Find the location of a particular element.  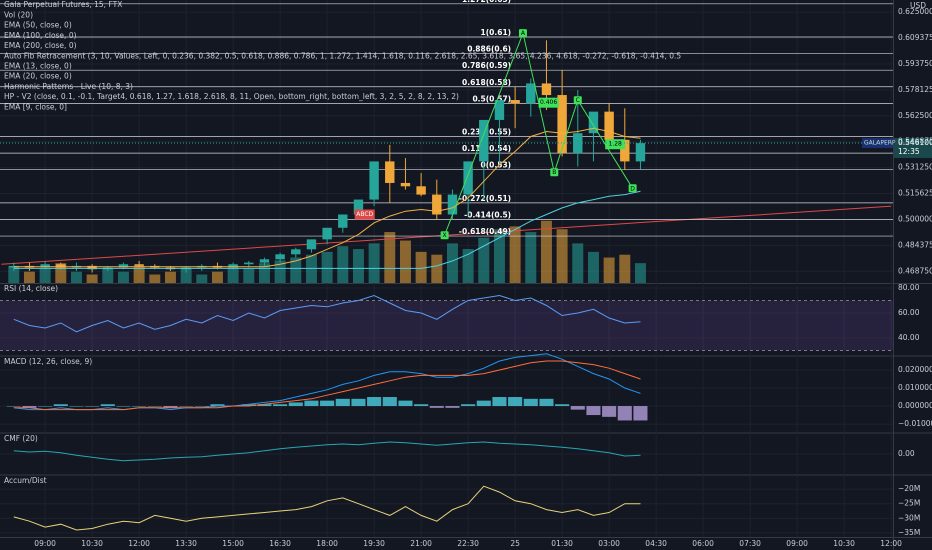

pane-title: Accum/Dist is located at coordinates (25, 480).